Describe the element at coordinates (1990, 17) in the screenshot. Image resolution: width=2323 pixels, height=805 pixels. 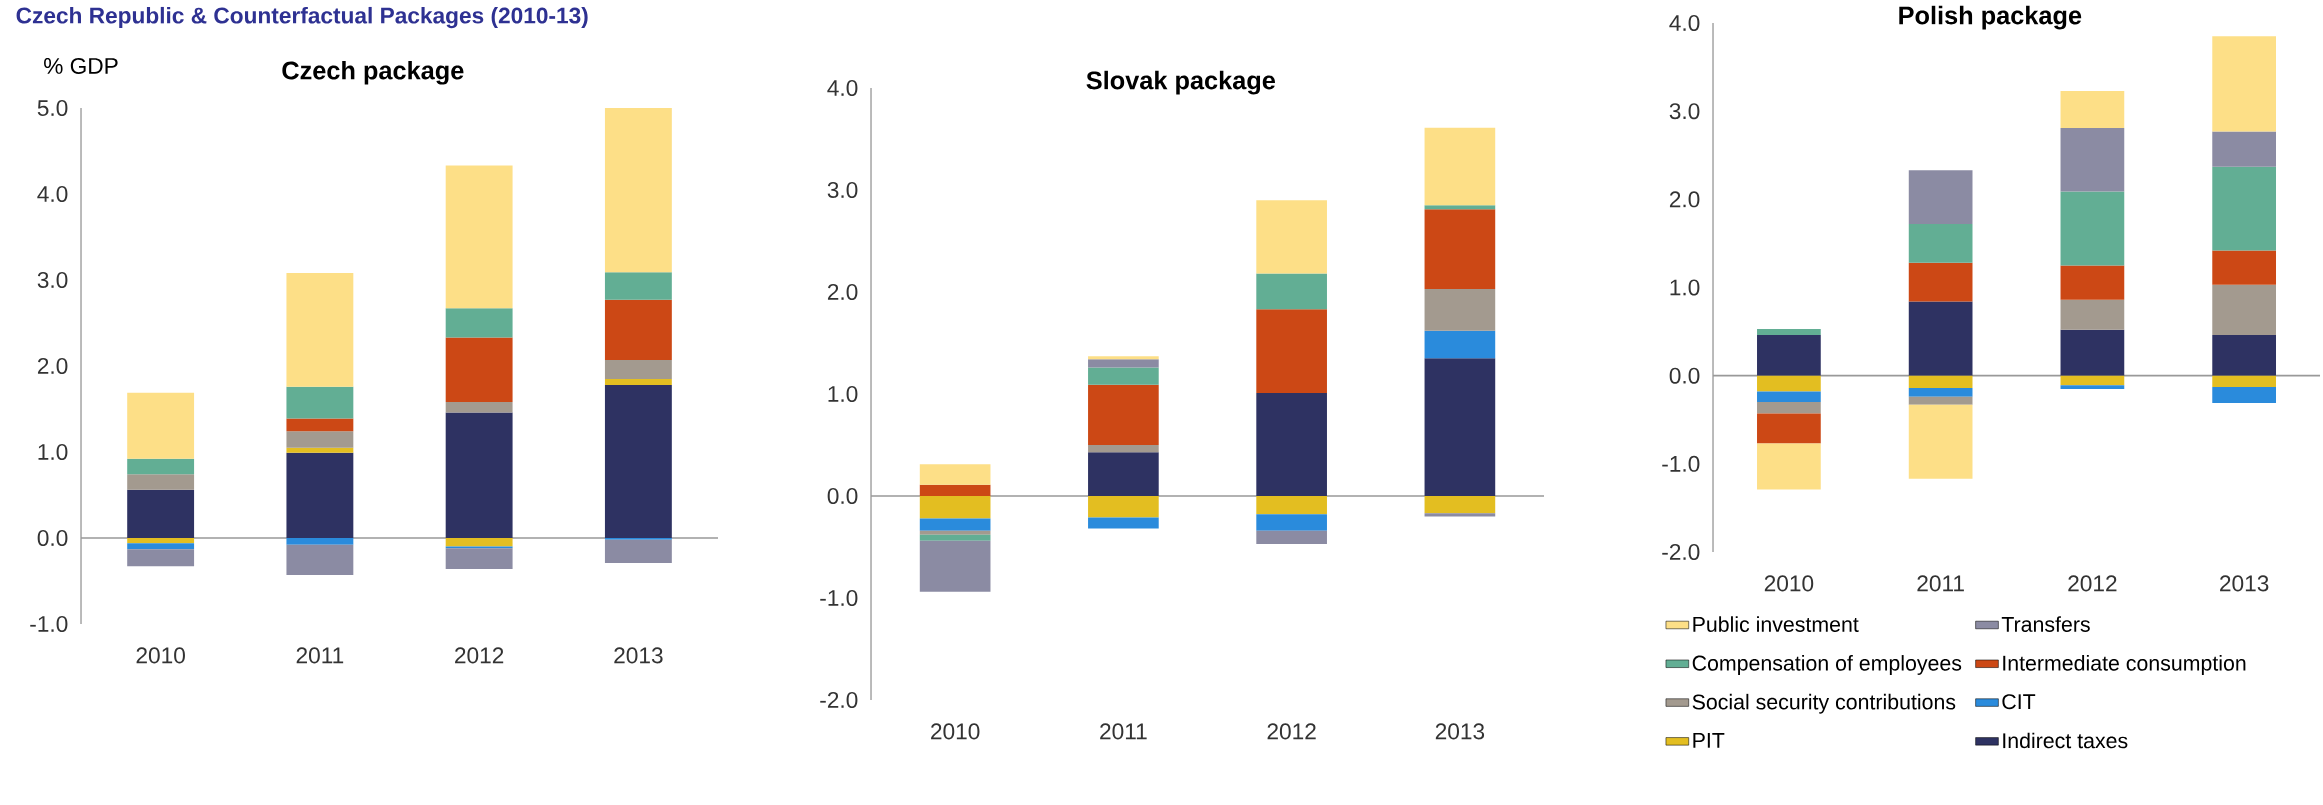
I see `chart-title: Polish package` at that location.